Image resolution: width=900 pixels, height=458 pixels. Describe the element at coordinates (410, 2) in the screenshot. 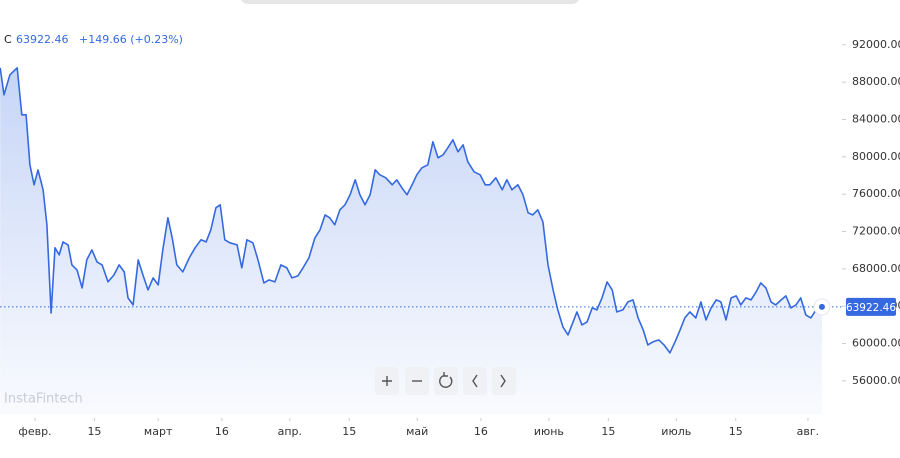

I see `top-bar` at that location.